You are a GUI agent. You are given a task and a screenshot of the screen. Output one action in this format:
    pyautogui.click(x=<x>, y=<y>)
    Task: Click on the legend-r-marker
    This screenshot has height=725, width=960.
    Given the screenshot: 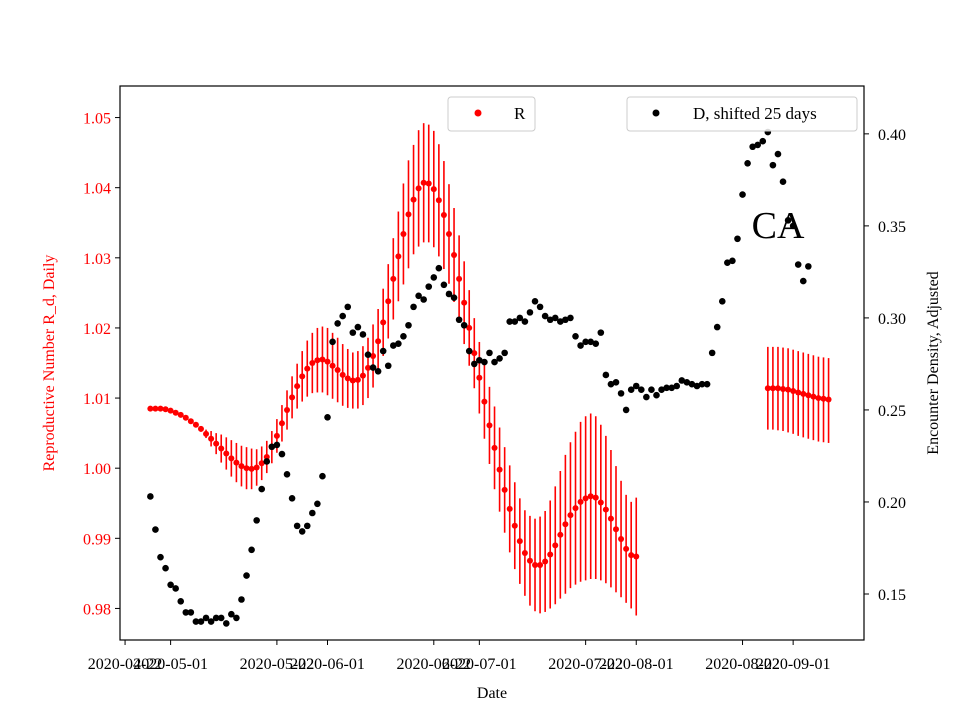 What is the action you would take?
    pyautogui.click(x=478, y=113)
    